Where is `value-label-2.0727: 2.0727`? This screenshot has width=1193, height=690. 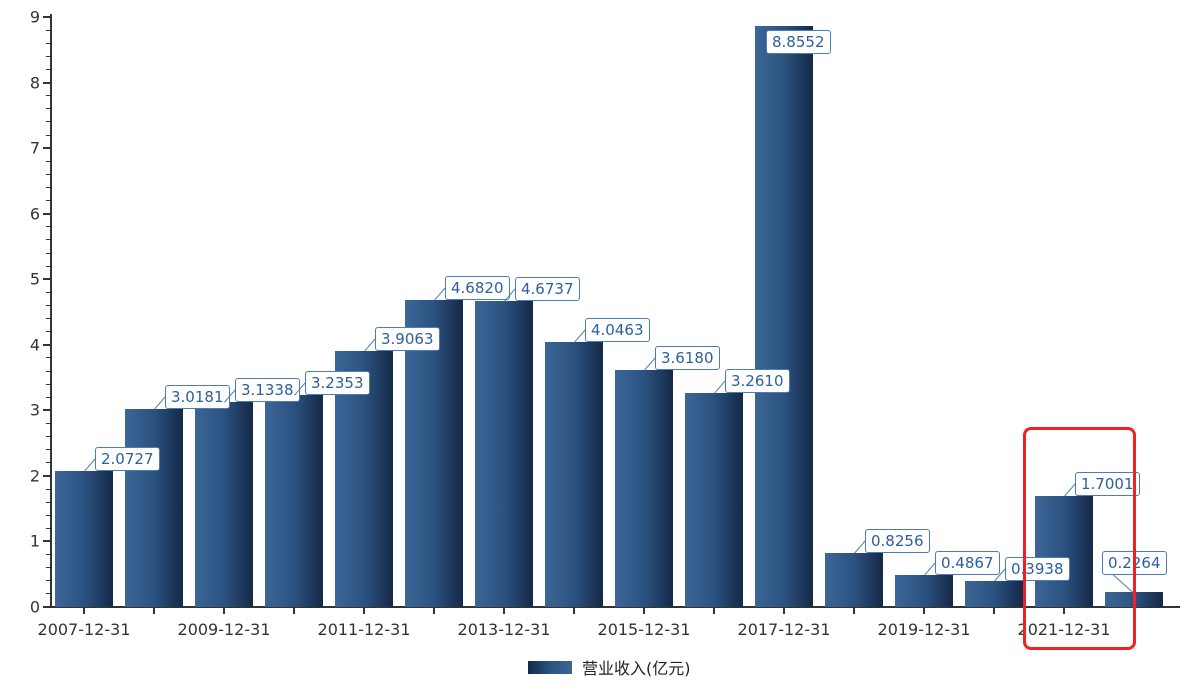 value-label-2.0727: 2.0727 is located at coordinates (127, 459).